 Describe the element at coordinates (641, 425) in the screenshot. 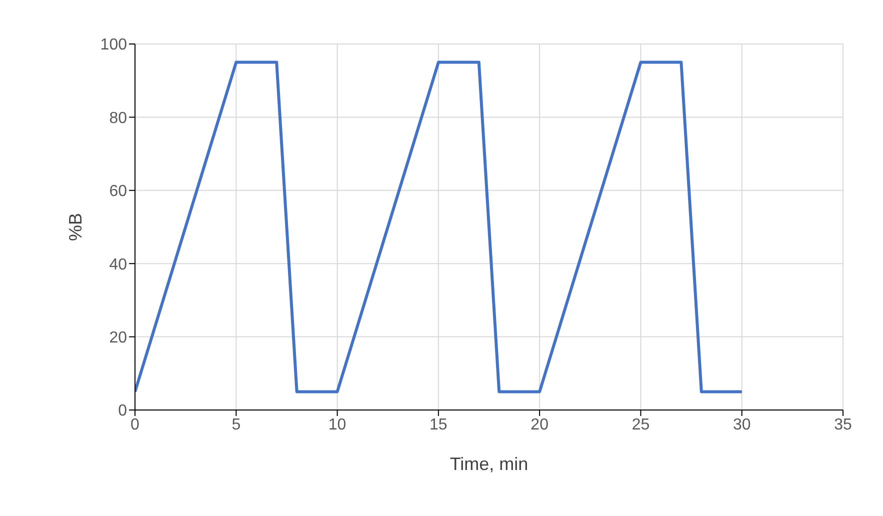

I see `x-tick-label: 25` at that location.